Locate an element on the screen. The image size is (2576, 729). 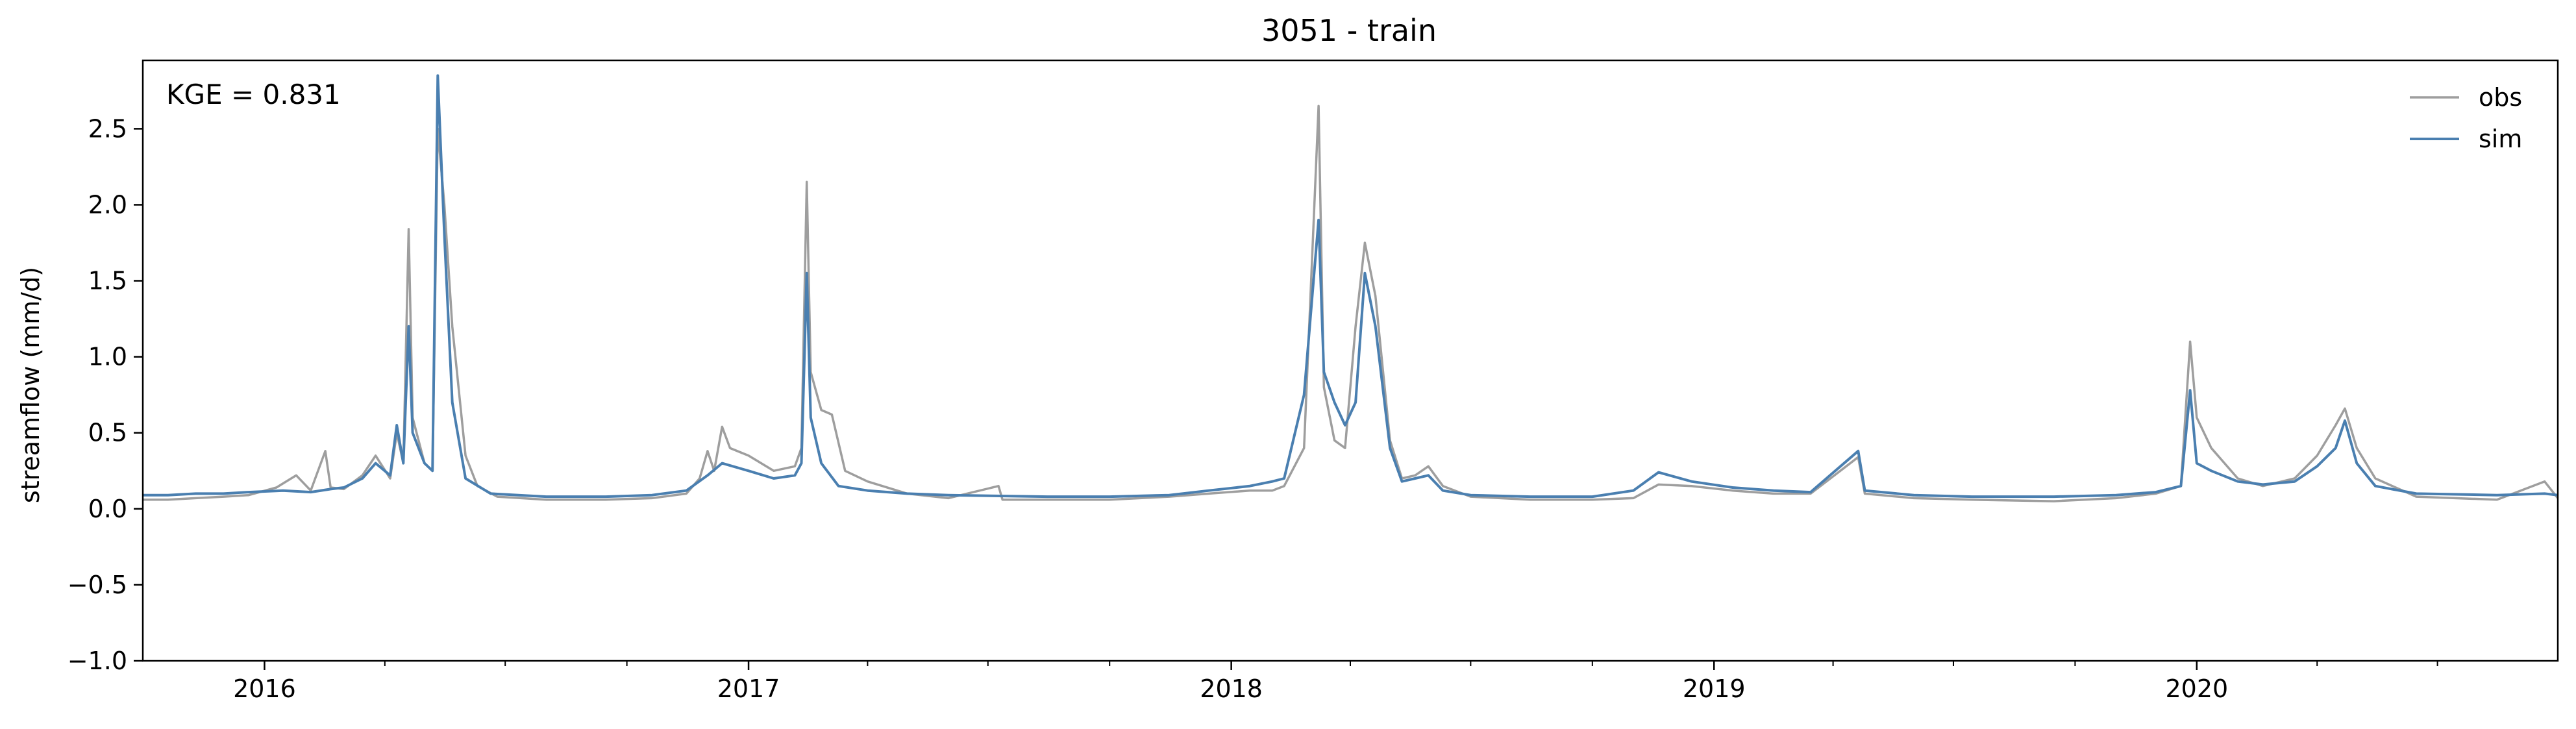
x-tick-label: 2018 is located at coordinates (1231, 688).